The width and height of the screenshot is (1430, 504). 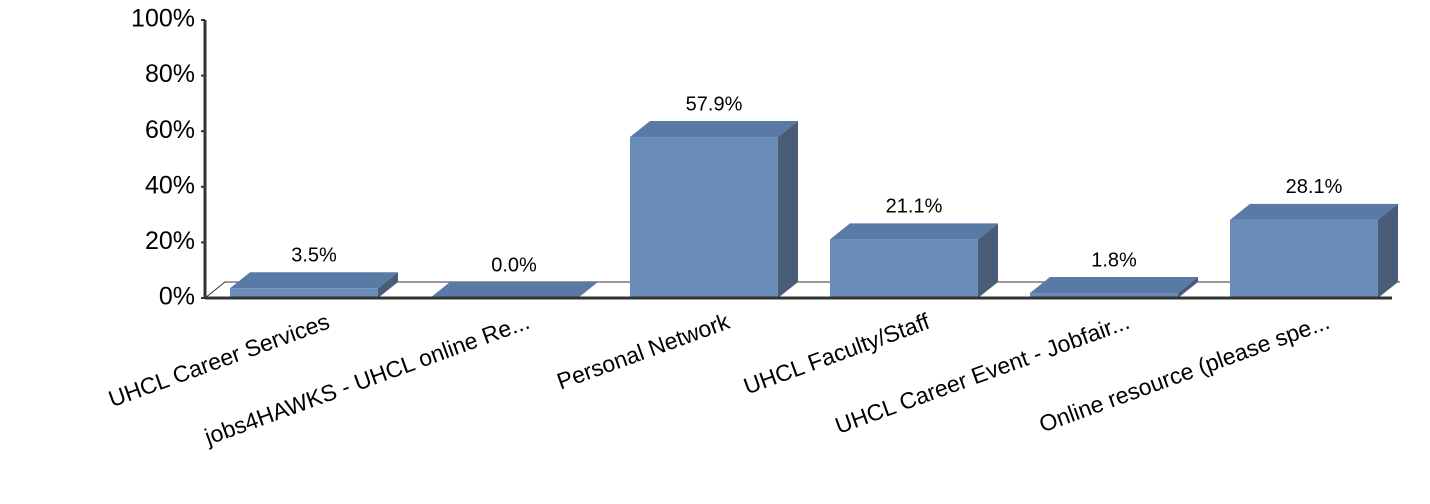 I want to click on x-tick-label: Personal Network, so click(x=643, y=351).